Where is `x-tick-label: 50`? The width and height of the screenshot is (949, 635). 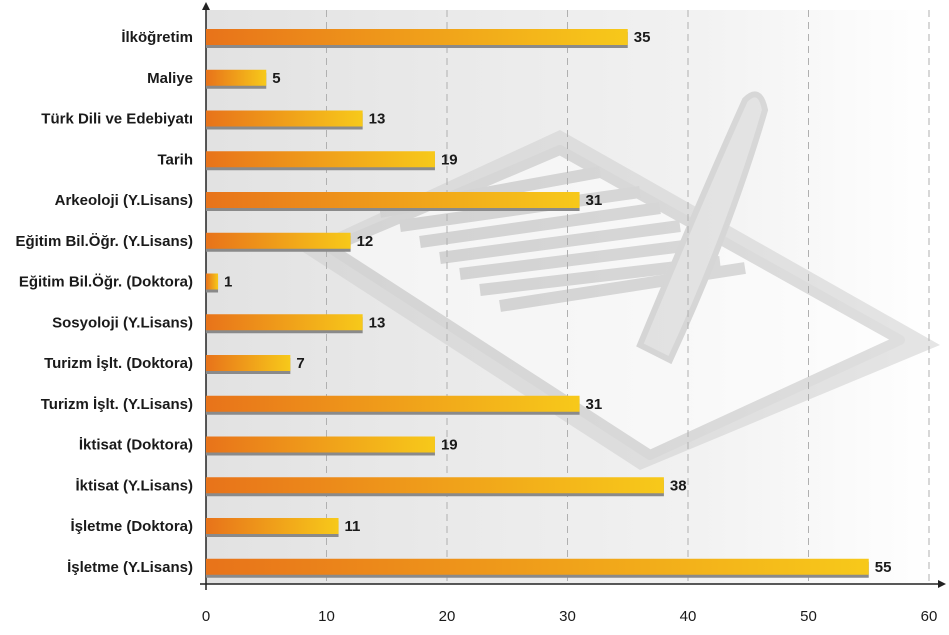 x-tick-label: 50 is located at coordinates (808, 616).